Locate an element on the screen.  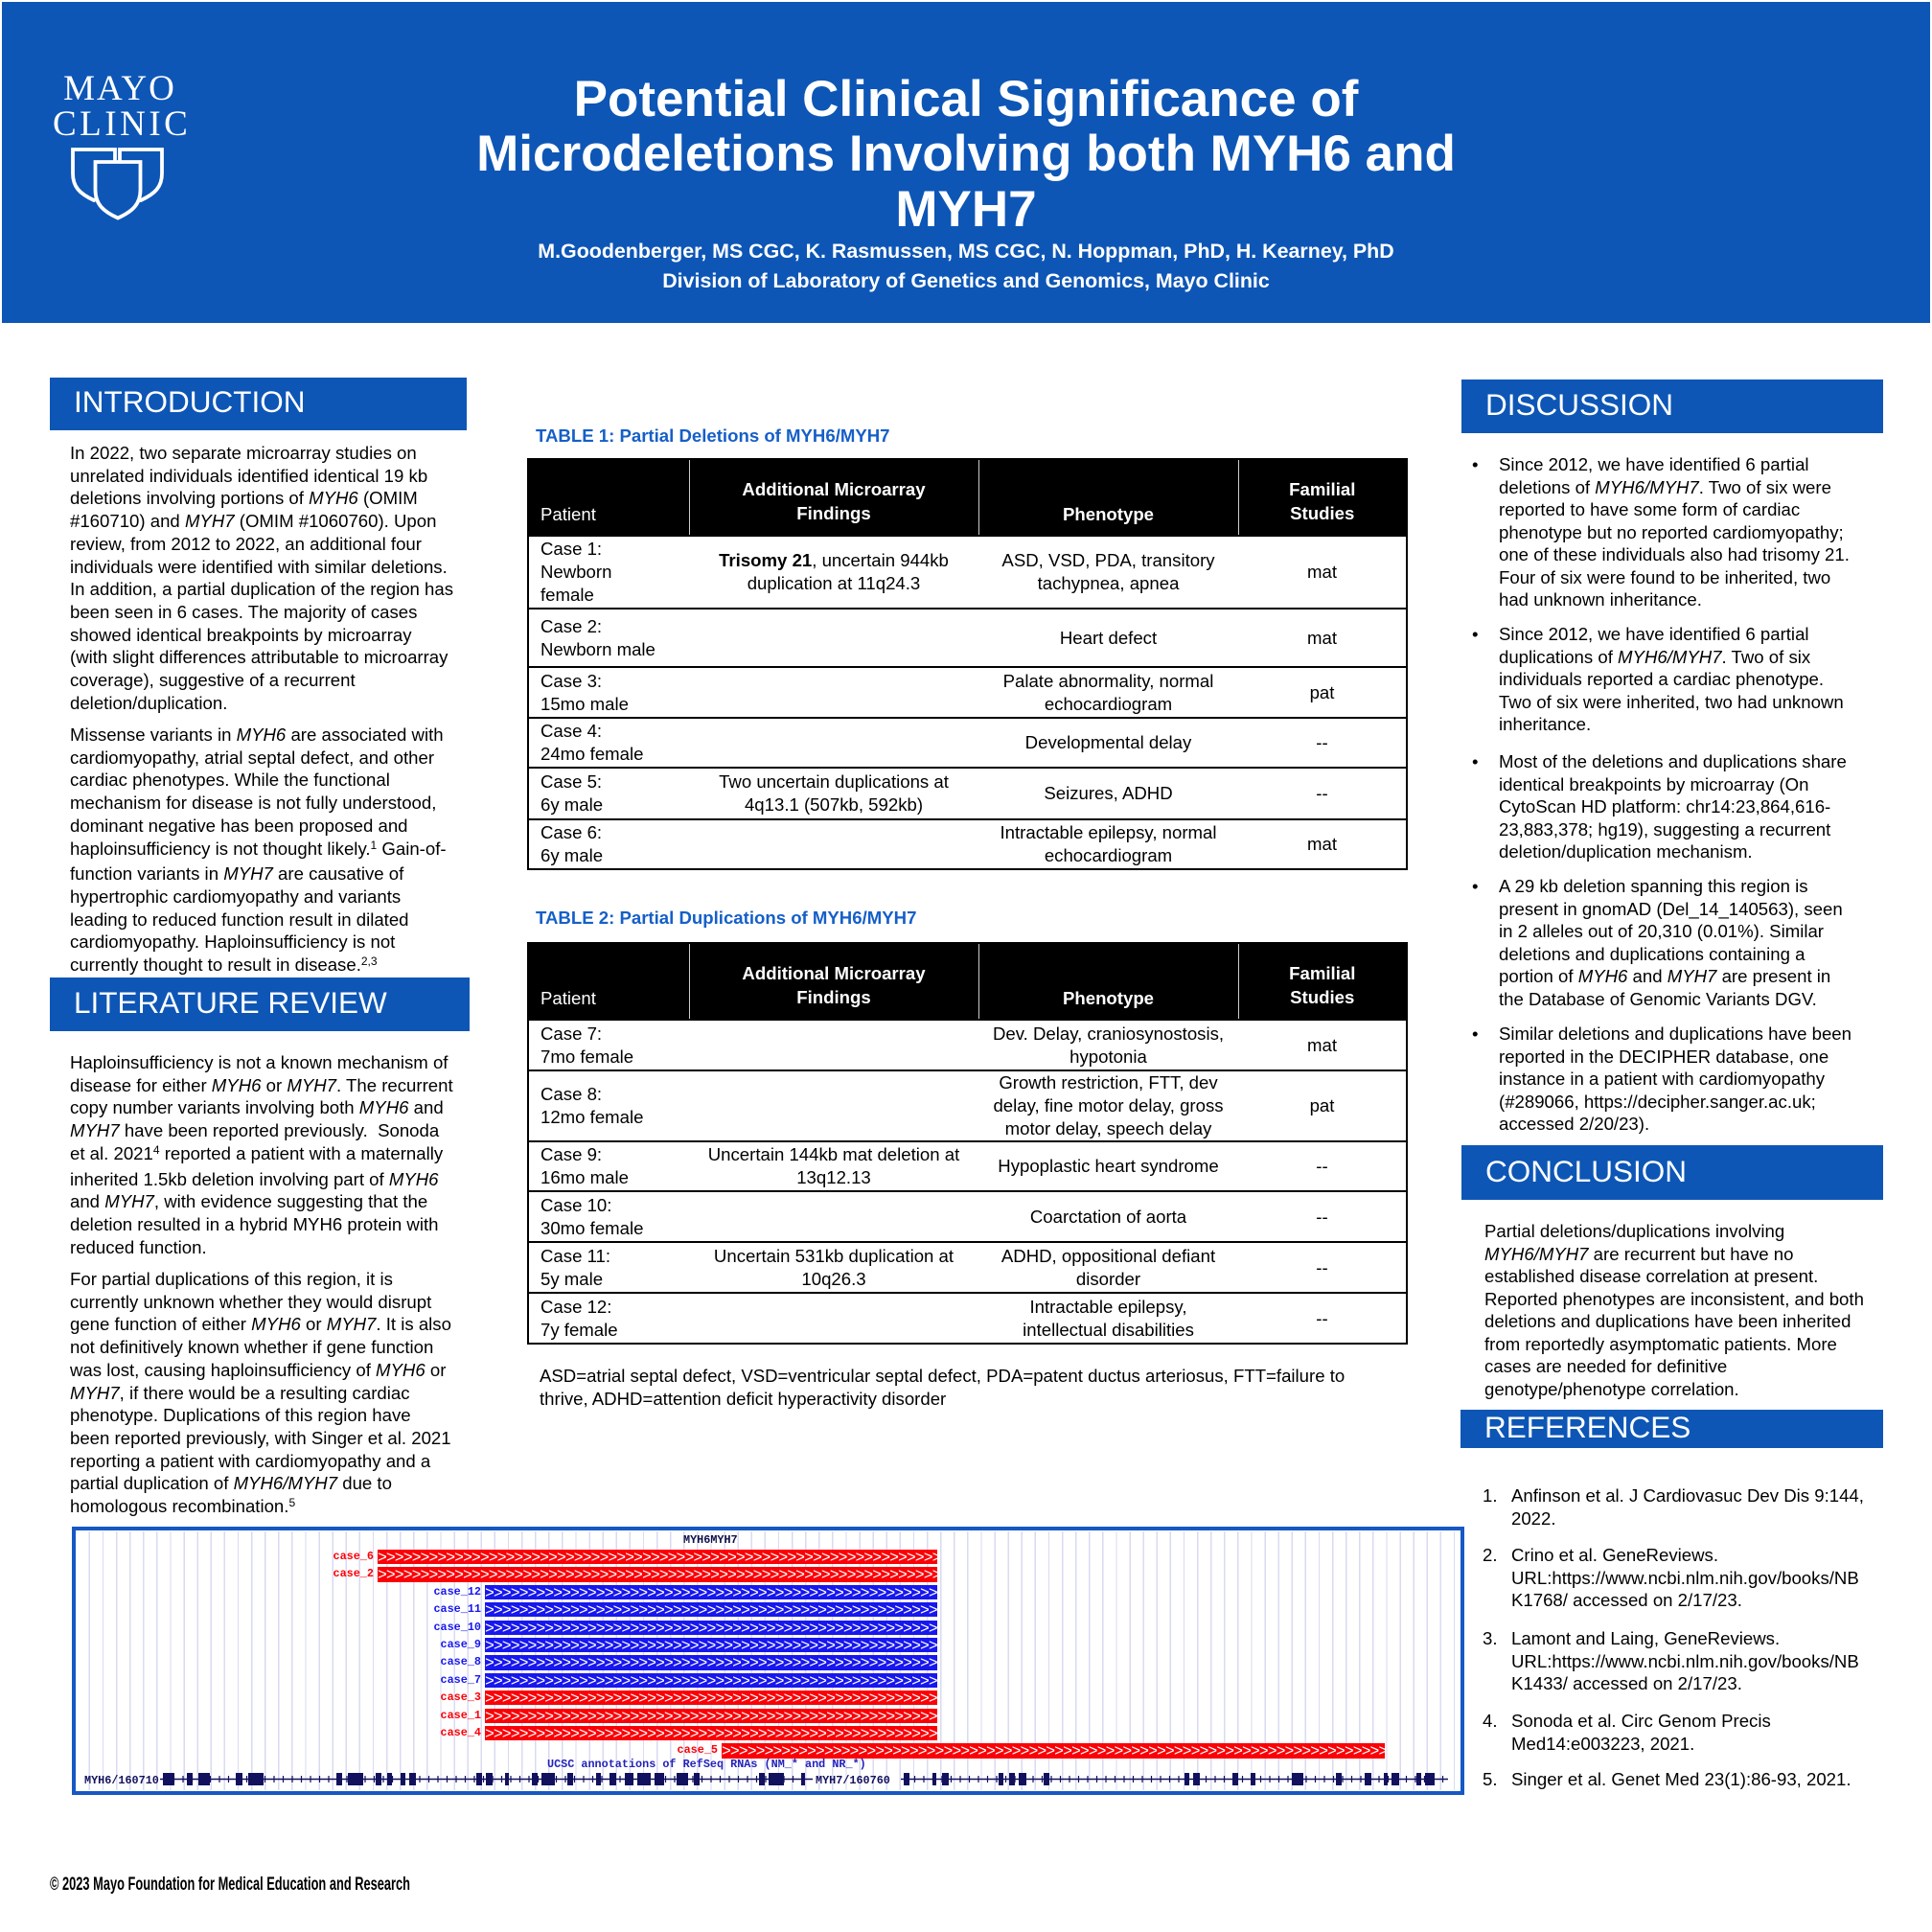
svg-text: MYH7/160760 is located at coordinates (853, 1780).